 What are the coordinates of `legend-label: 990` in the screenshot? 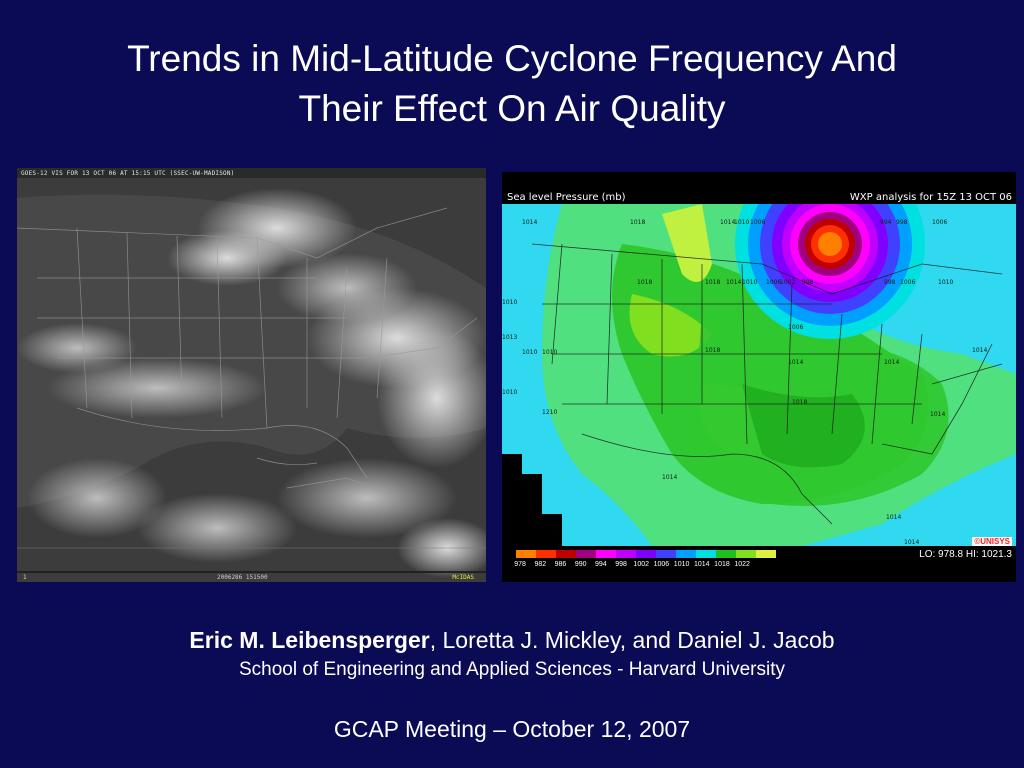 It's located at (580, 564).